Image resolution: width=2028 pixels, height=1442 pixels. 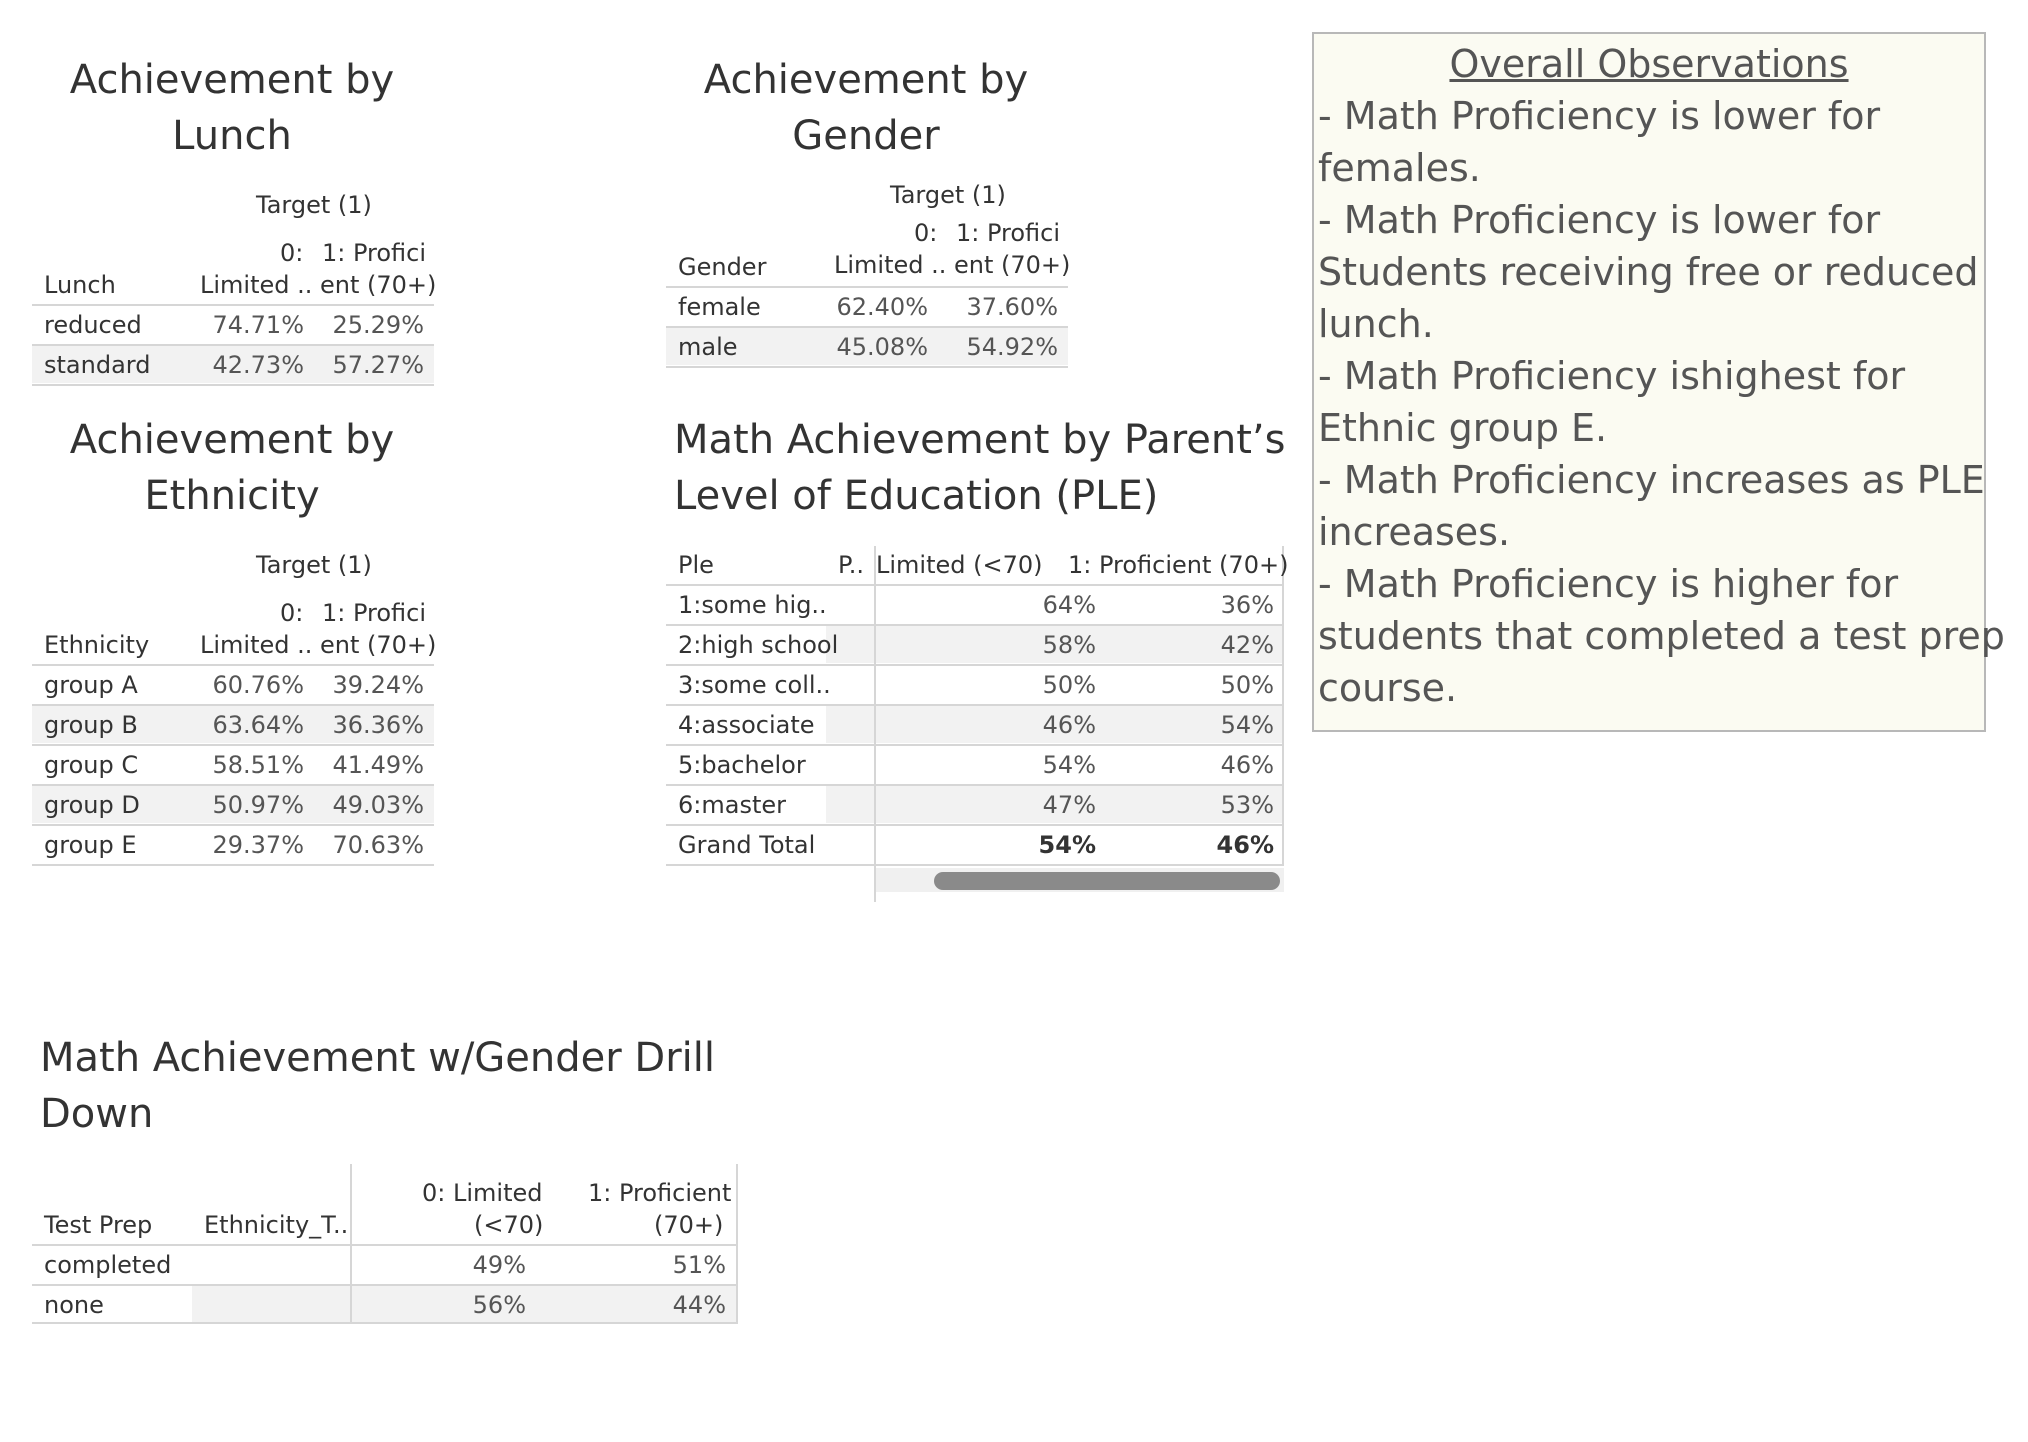 What do you see at coordinates (378, 725) in the screenshot?
I see `table-cell-proficient: 36.36%` at bounding box center [378, 725].